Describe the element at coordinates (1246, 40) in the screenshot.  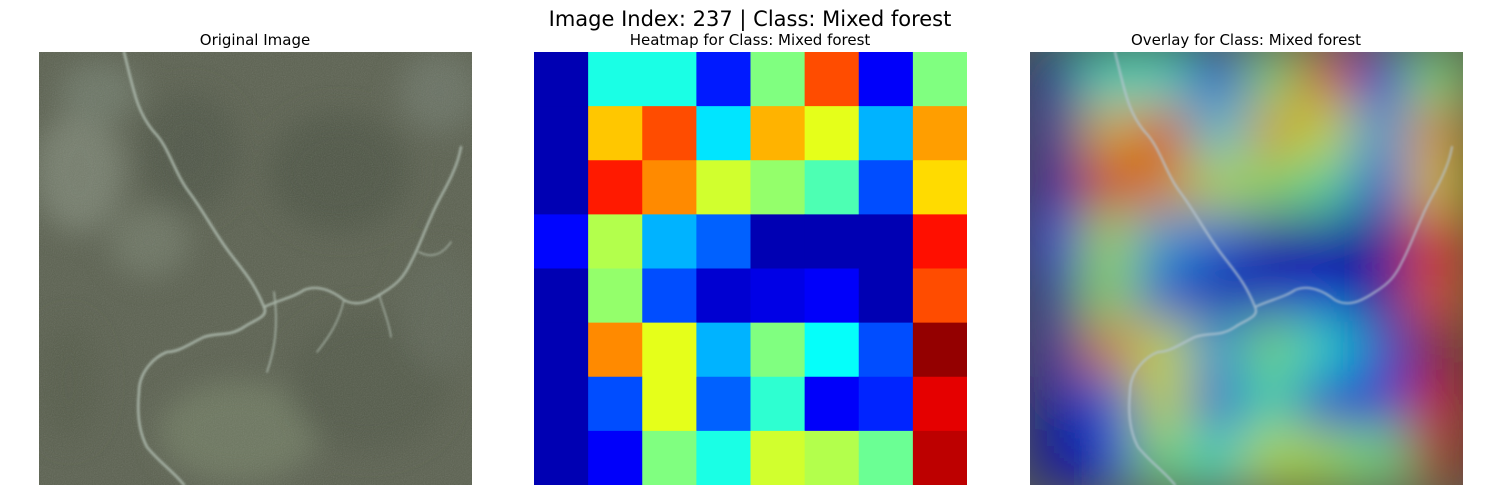
I see `overlay-title: Overlay for Class: Mixed forest` at that location.